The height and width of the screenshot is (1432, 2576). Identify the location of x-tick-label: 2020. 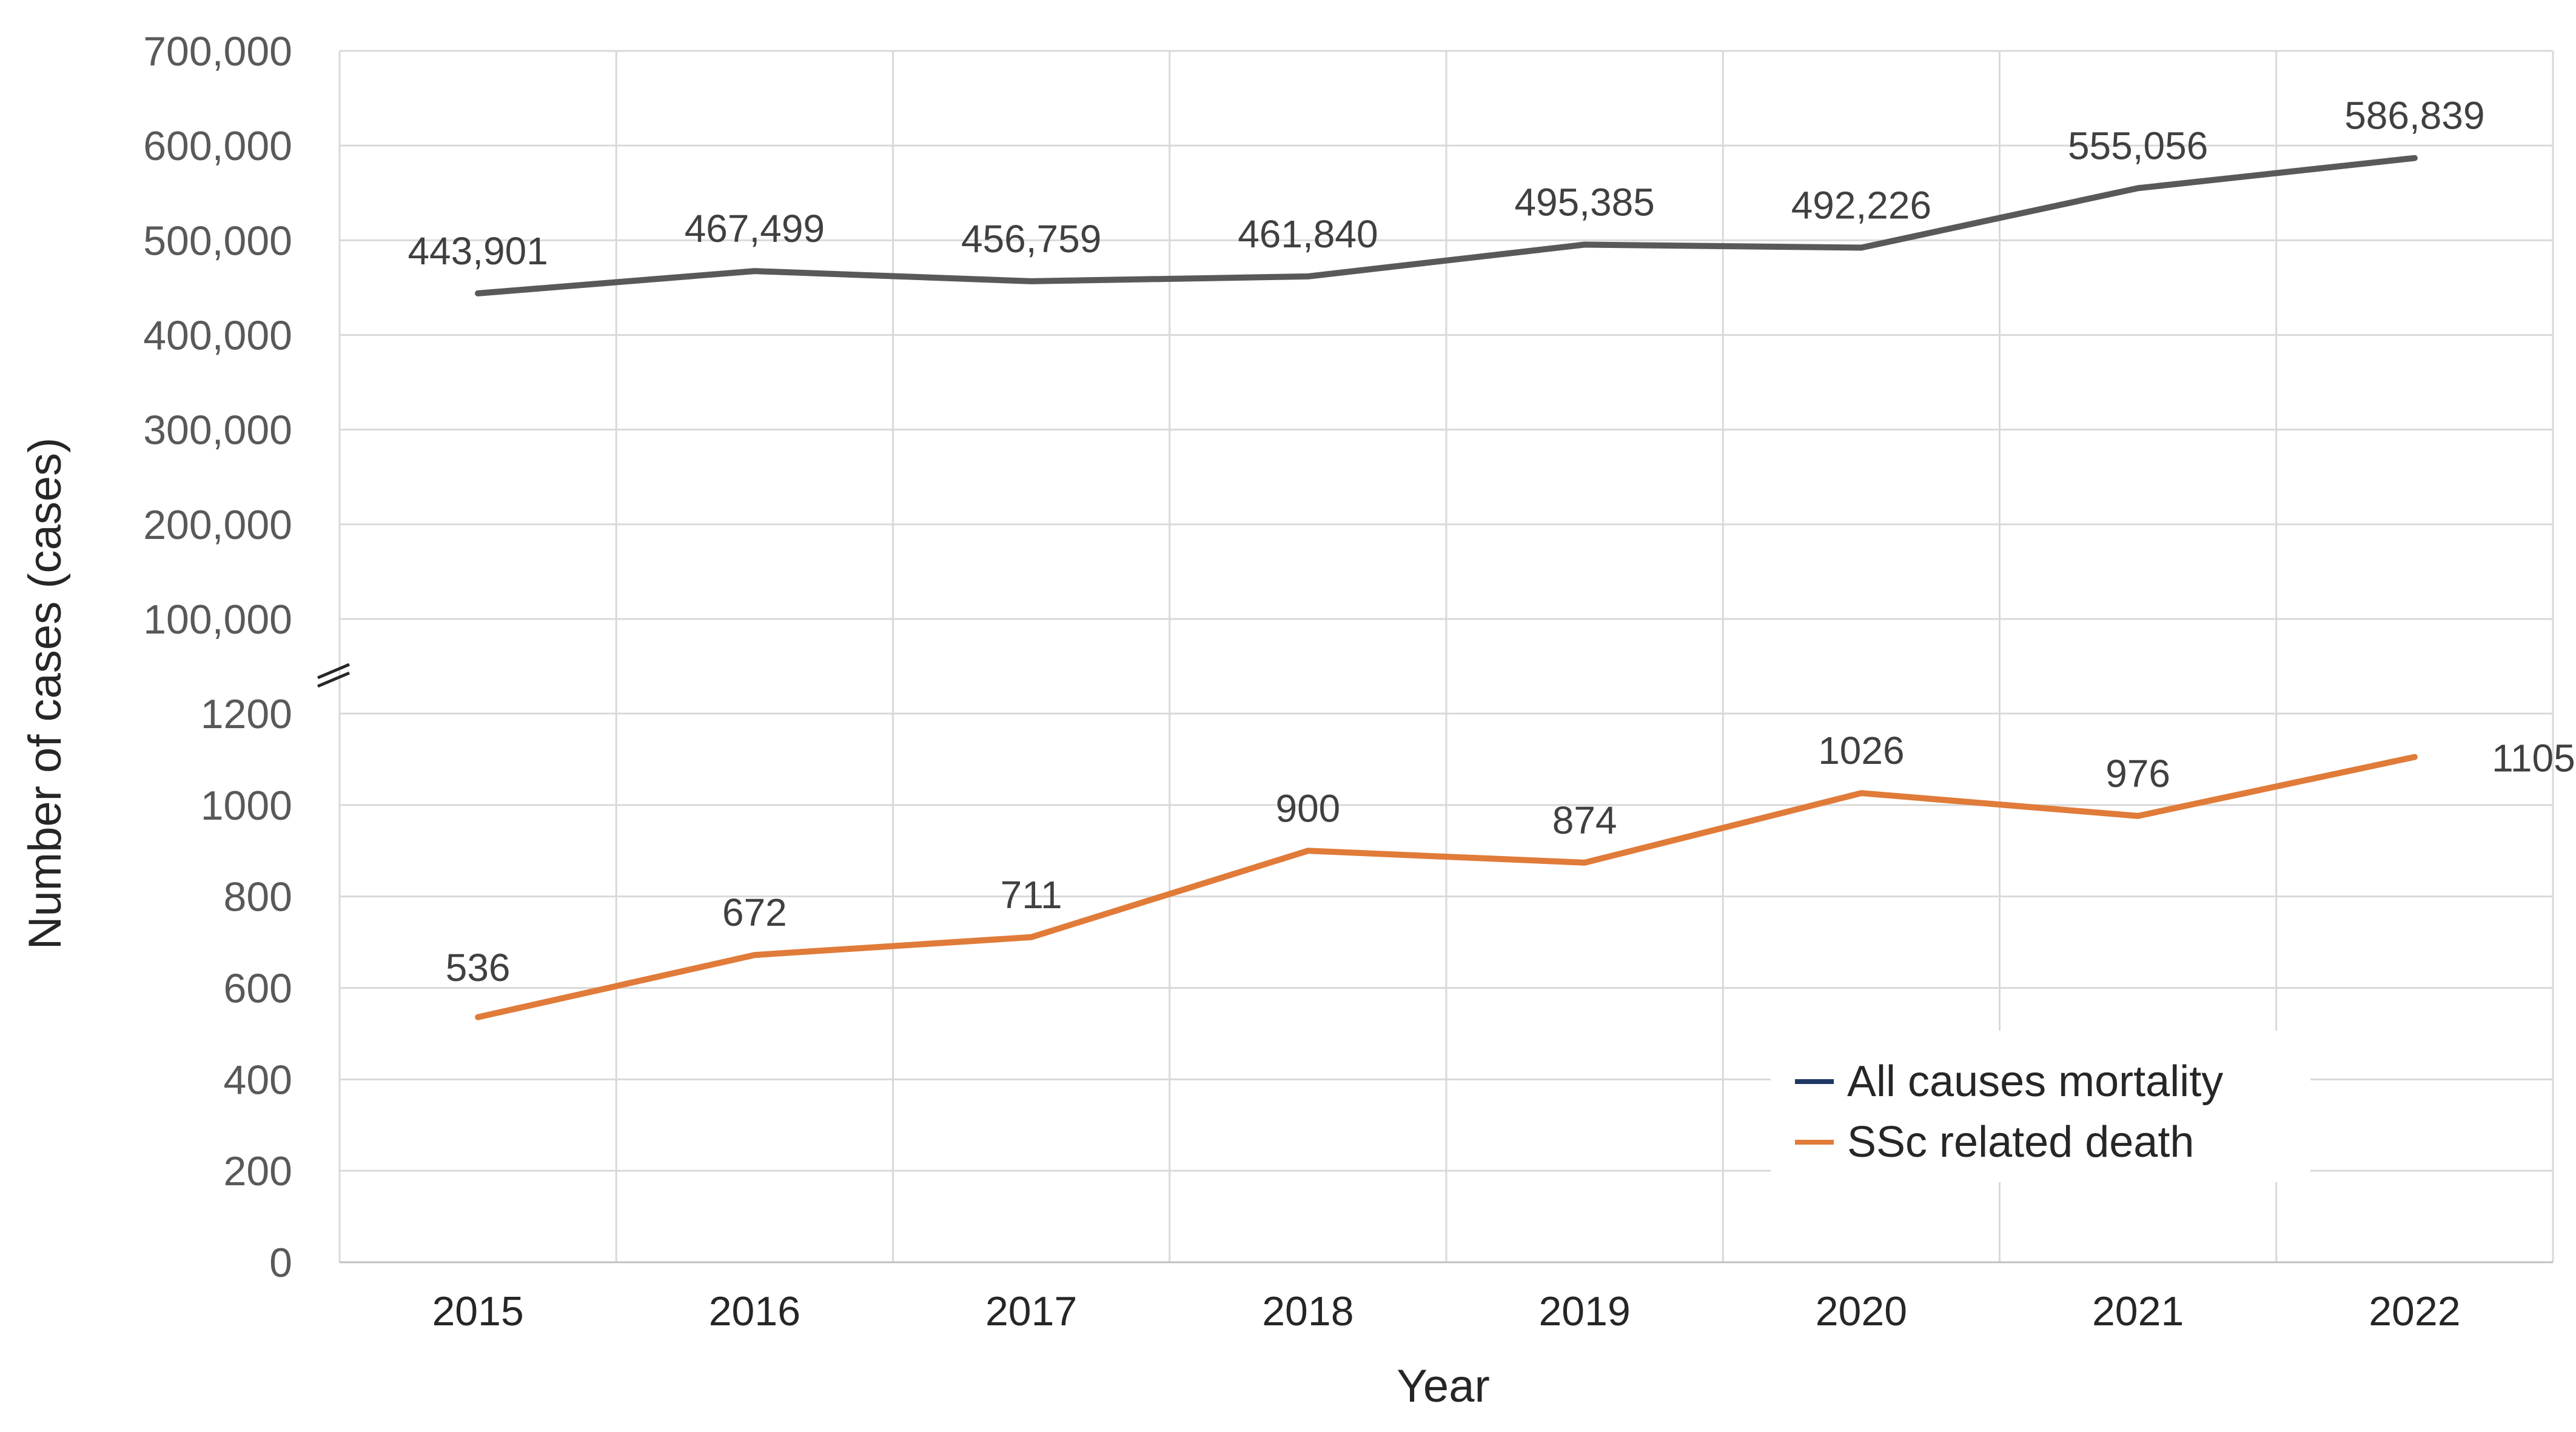
(1861, 1311).